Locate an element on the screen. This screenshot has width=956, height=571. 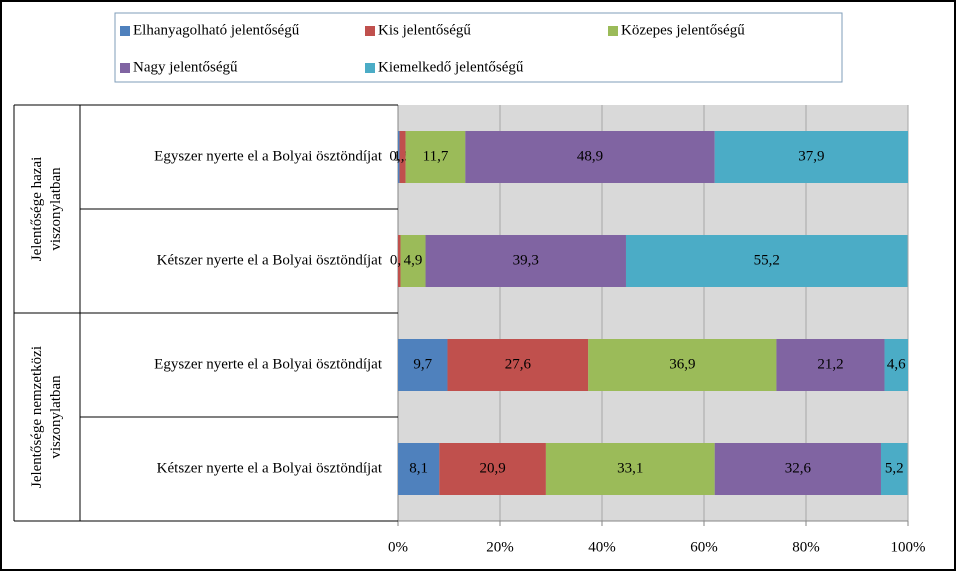
data-label: 33,1 is located at coordinates (630, 468).